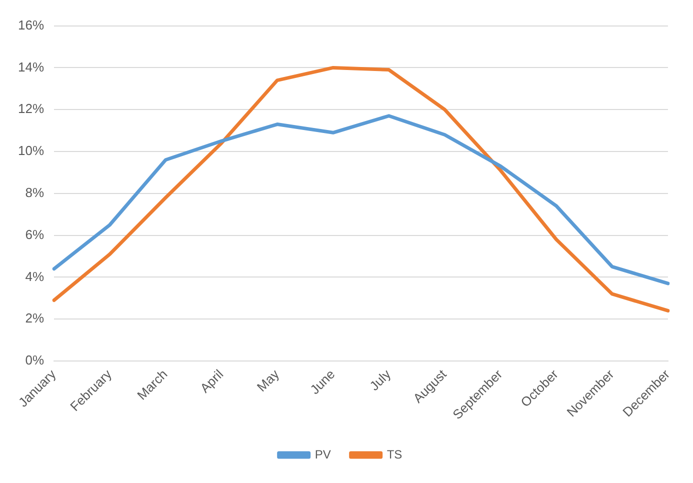 Image resolution: width=693 pixels, height=483 pixels. What do you see at coordinates (380, 380) in the screenshot?
I see `x-tick-label: July` at bounding box center [380, 380].